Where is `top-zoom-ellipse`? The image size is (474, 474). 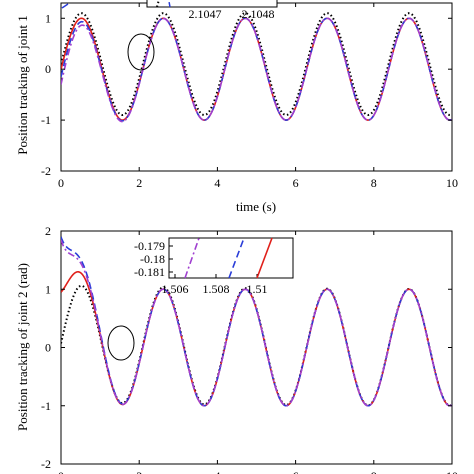 top-zoom-ellipse is located at coordinates (141, 52).